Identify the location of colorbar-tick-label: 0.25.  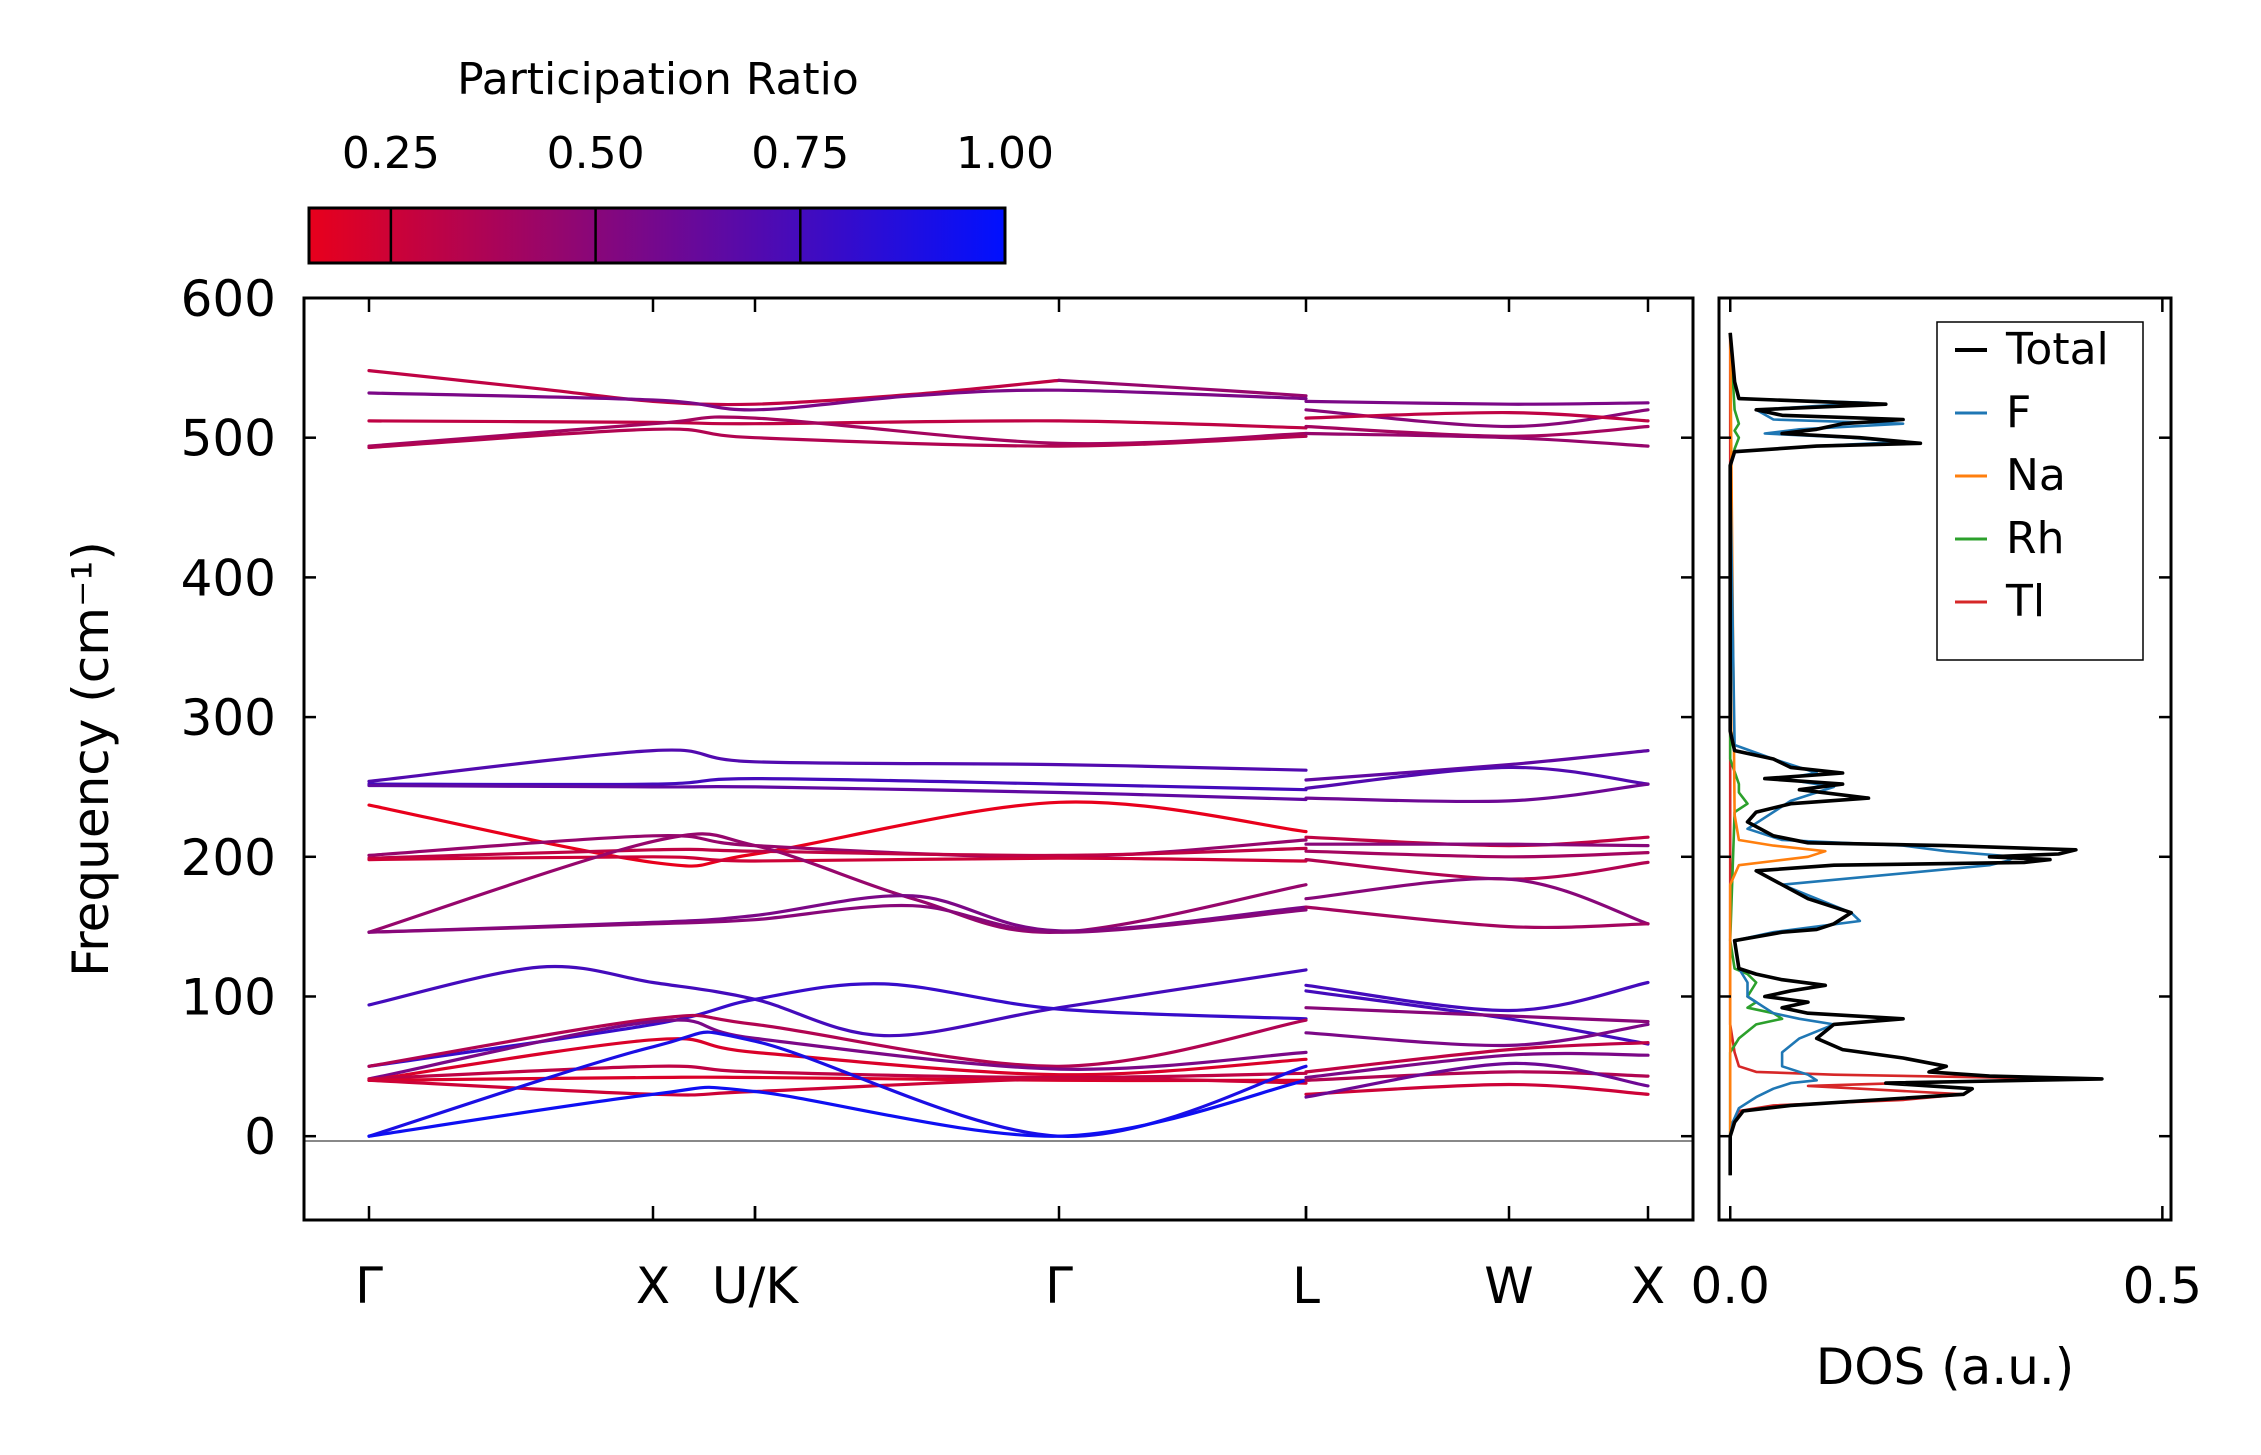
(391, 153).